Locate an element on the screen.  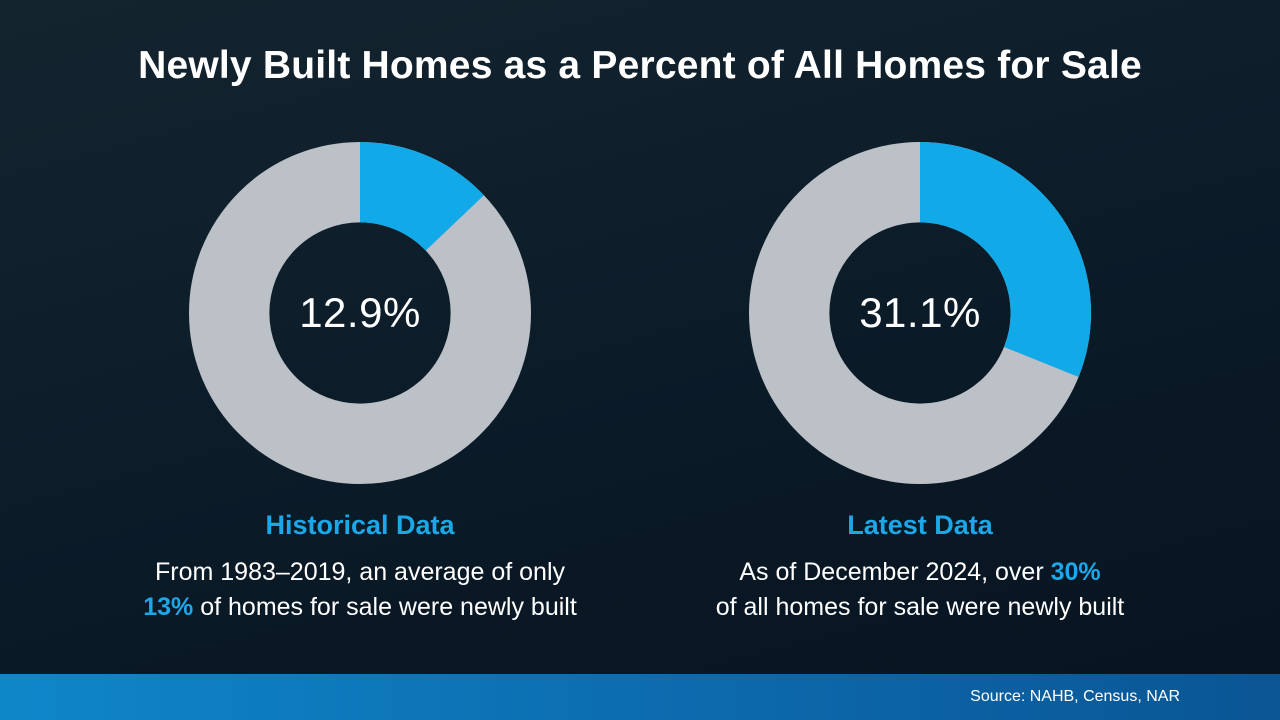
chart-label-latest: Latest Data is located at coordinates (920, 525).